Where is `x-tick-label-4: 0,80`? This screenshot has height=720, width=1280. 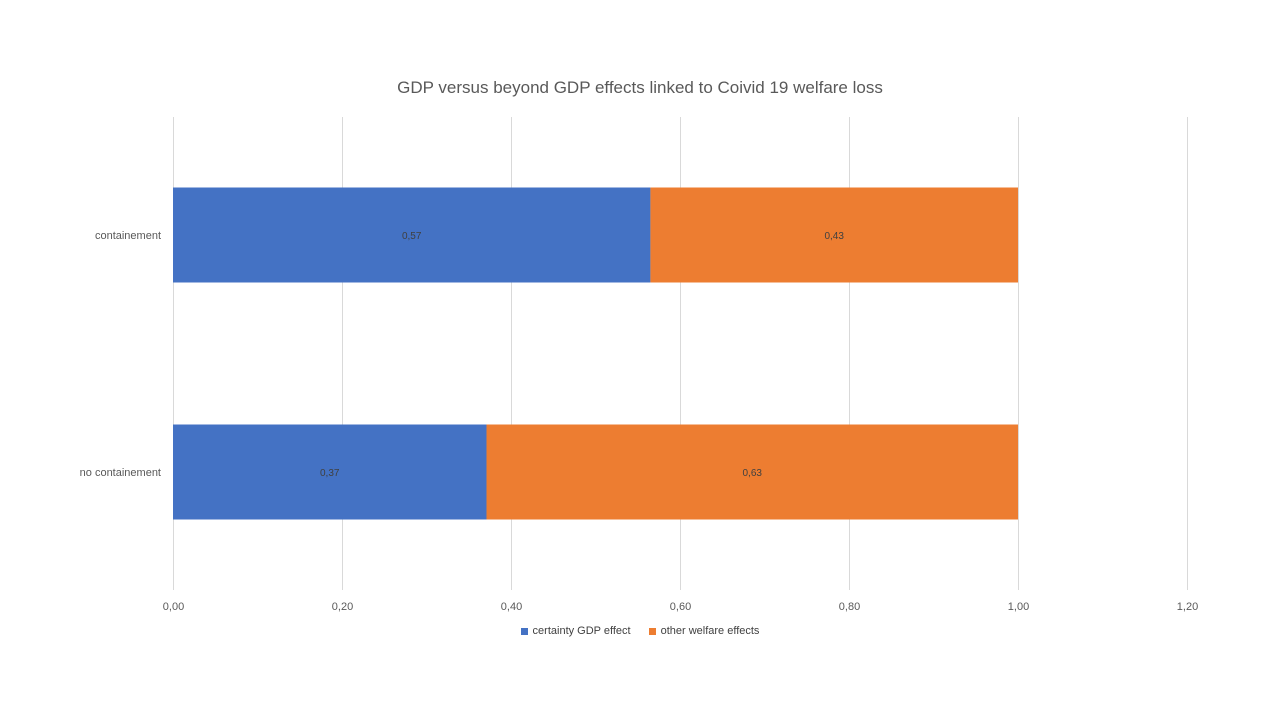
x-tick-label-4: 0,80 is located at coordinates (849, 607).